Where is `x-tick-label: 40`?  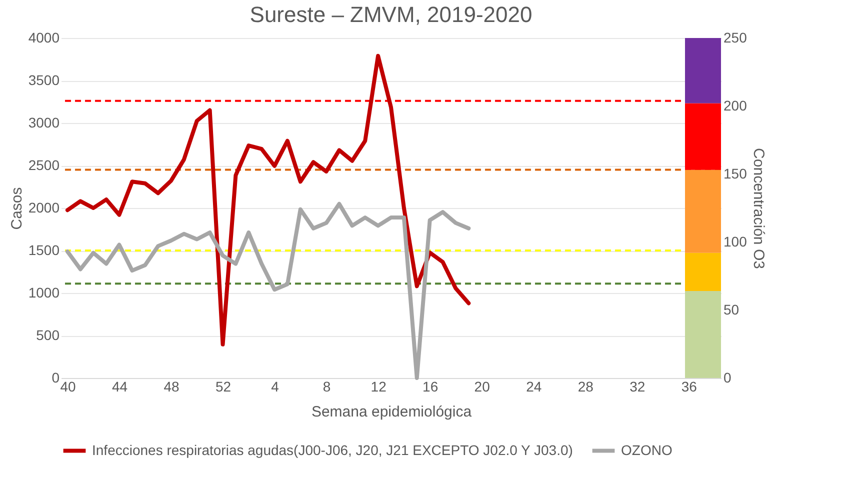
x-tick-label: 40 is located at coordinates (68, 386).